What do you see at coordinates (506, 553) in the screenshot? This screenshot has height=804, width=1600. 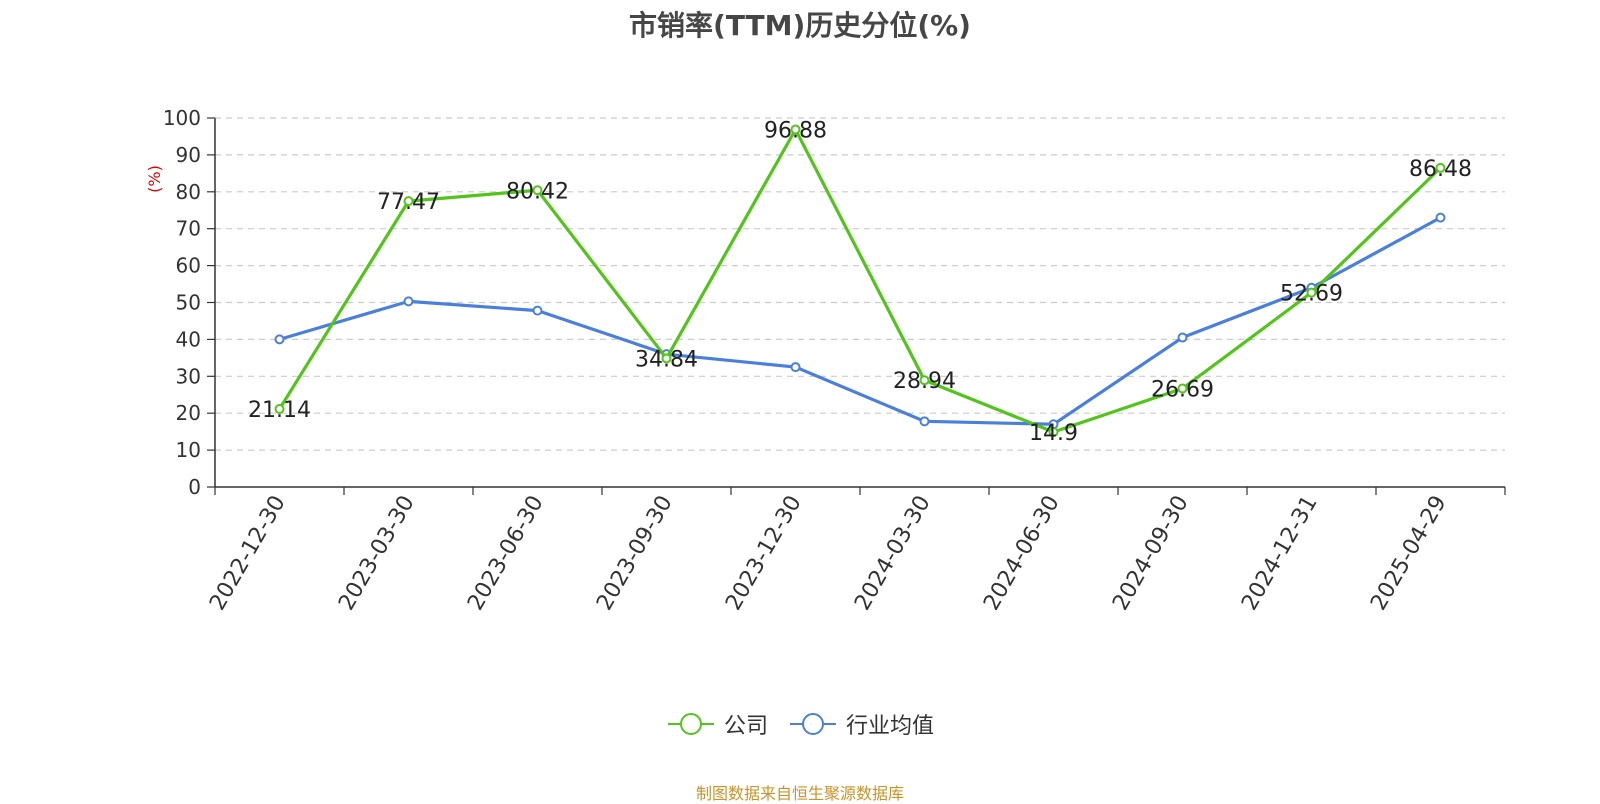 I see `x-tick-label: 2023-06-30` at bounding box center [506, 553].